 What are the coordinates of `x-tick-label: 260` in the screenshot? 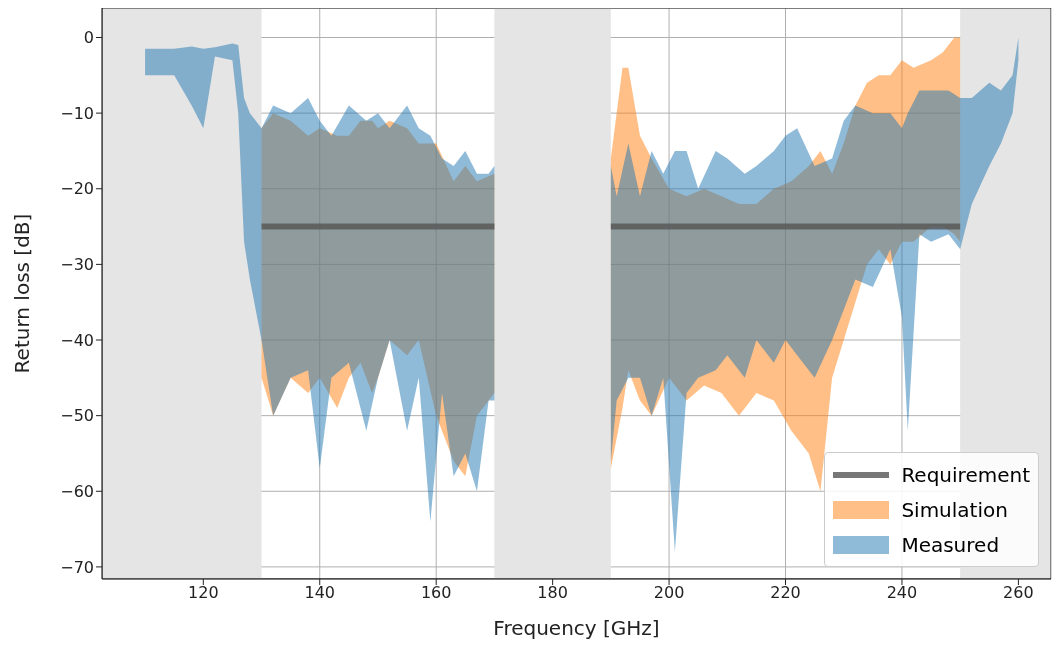 It's located at (1018, 593).